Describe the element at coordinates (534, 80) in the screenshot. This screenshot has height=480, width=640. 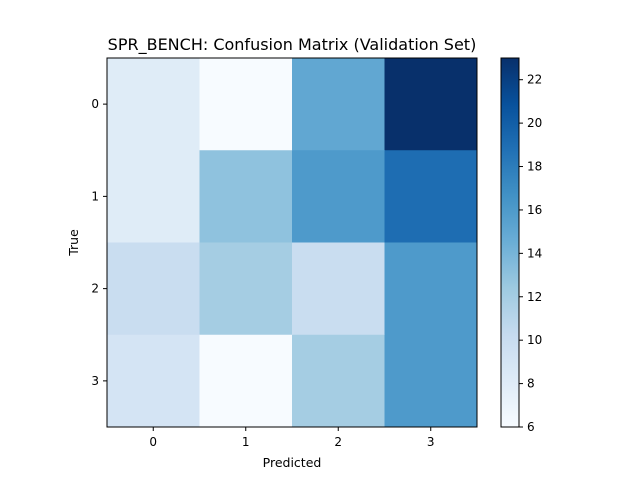
I see `colorbar-tick-label: 22` at that location.